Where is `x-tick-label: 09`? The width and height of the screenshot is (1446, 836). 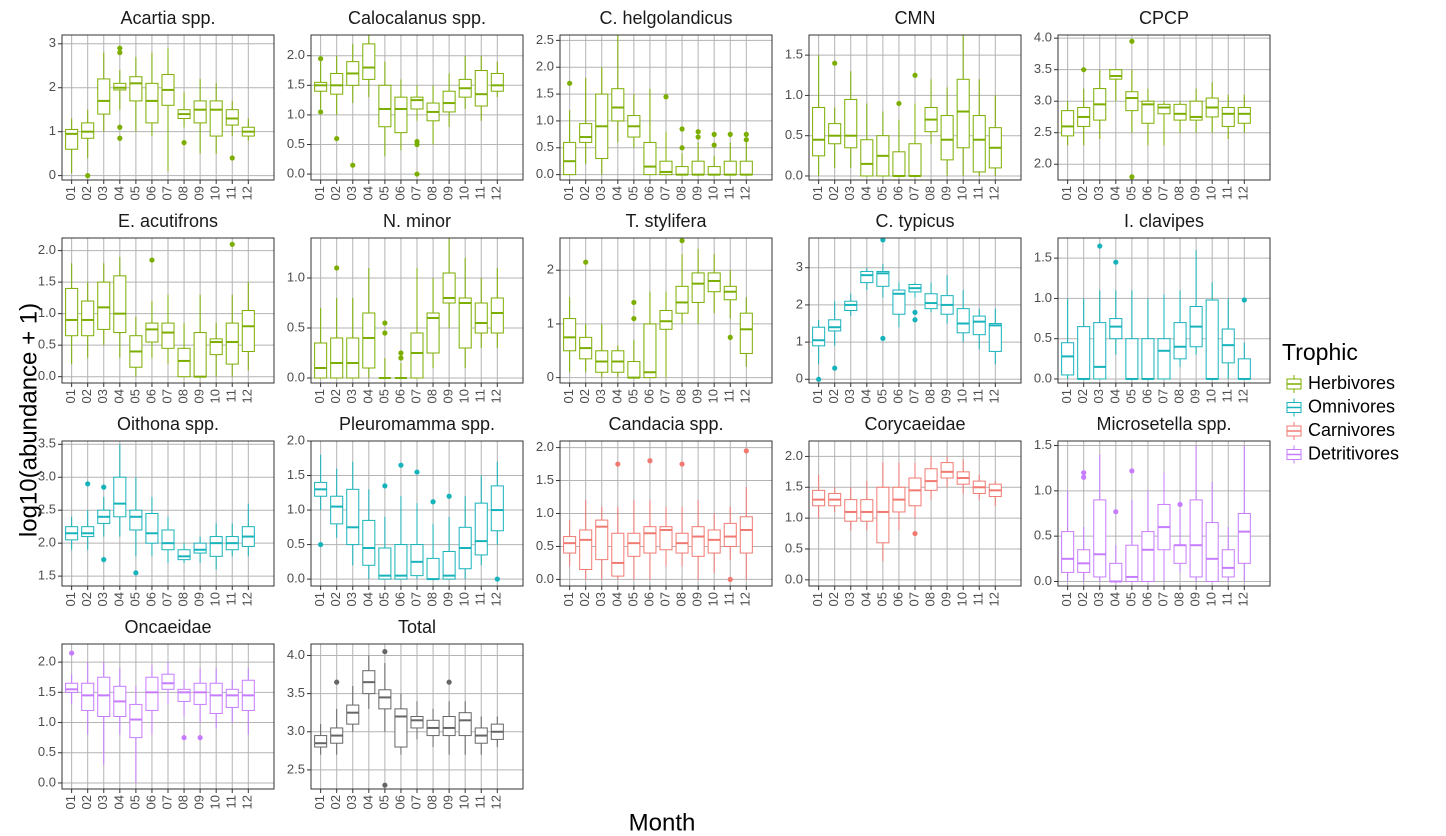 x-tick-label: 09 is located at coordinates (199, 802).